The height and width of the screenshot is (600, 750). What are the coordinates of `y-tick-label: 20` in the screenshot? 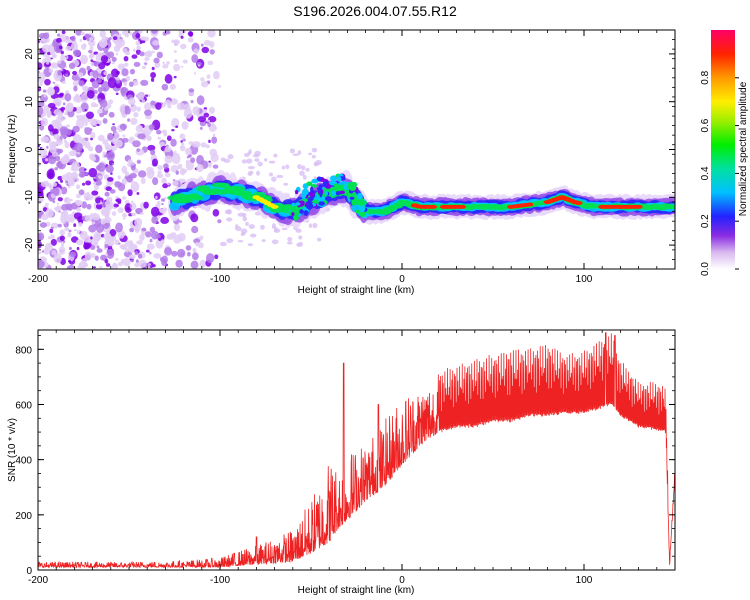 It's located at (29, 54).